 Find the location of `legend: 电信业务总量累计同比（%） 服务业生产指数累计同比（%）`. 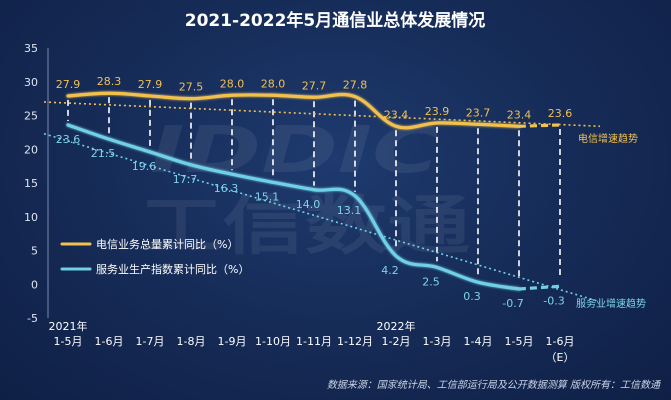

legend: 电信业务总量累计同比（%） 服务业生产指数累计同比（%） is located at coordinates (154, 256).